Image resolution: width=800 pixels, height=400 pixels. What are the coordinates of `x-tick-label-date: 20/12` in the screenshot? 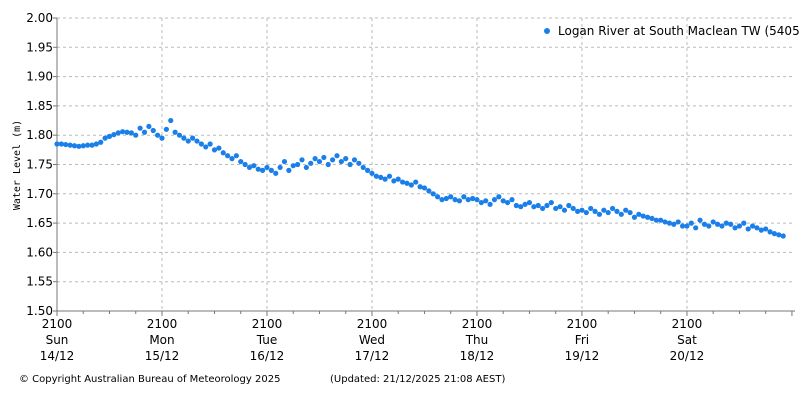 It's located at (687, 356).